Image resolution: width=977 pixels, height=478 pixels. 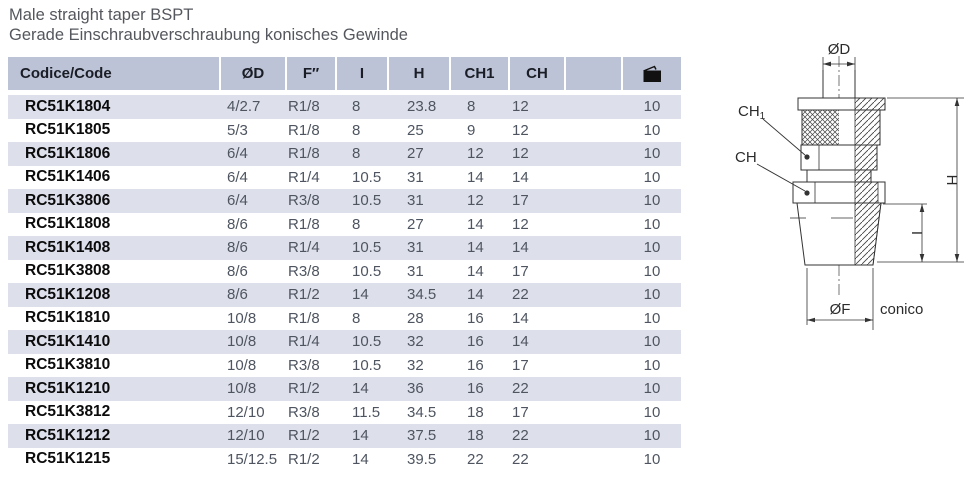 I want to click on cell-code: RC51K1410, so click(x=68, y=341).